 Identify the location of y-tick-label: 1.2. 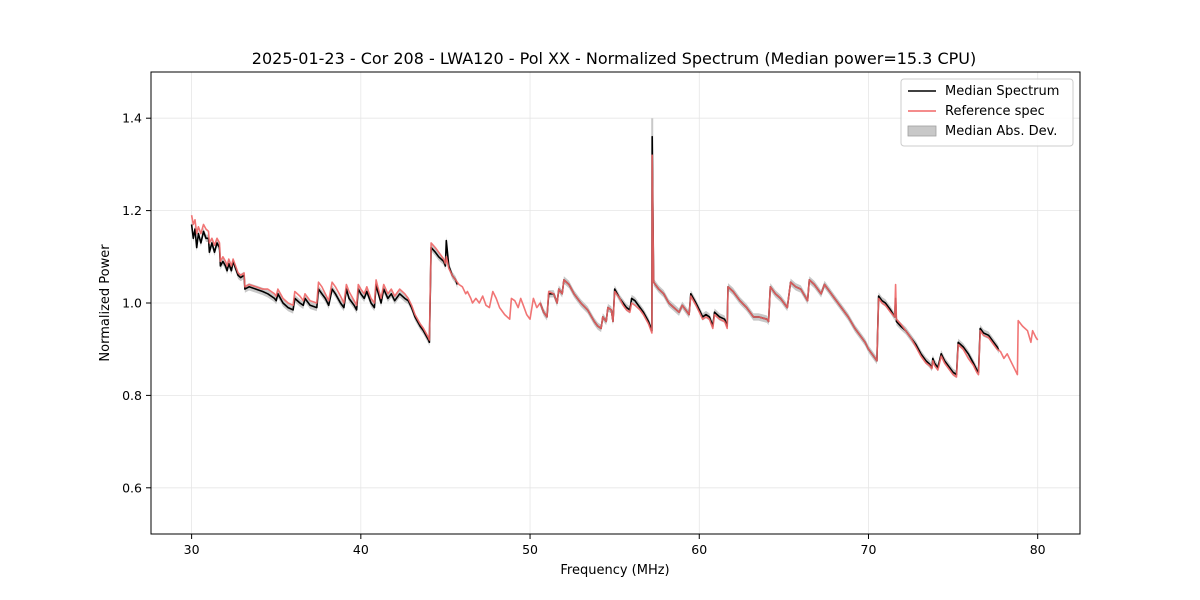
(132, 210).